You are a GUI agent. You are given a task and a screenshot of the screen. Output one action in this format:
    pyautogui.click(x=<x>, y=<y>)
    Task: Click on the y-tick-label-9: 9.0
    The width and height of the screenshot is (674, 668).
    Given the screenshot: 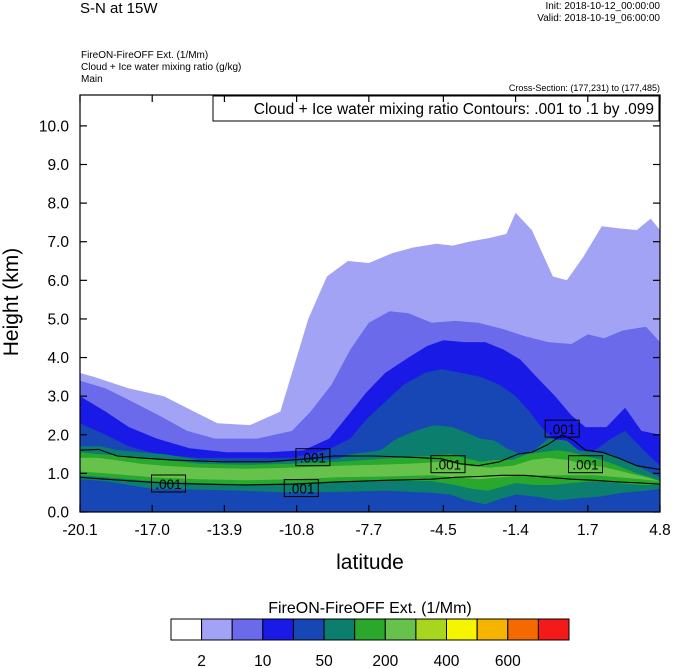 What is the action you would take?
    pyautogui.click(x=58, y=165)
    